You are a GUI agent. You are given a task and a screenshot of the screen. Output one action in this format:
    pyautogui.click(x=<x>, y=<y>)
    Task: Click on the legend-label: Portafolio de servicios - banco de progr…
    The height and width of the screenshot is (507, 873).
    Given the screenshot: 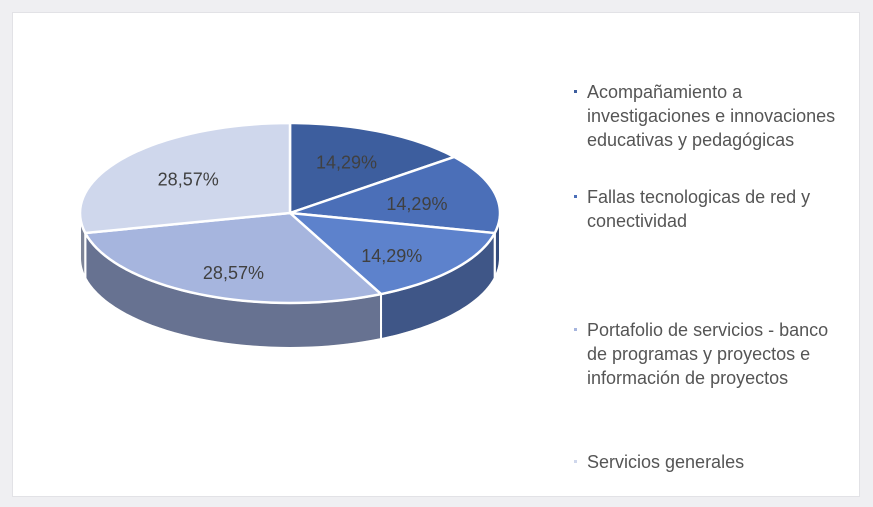 What is the action you would take?
    pyautogui.click(x=708, y=354)
    